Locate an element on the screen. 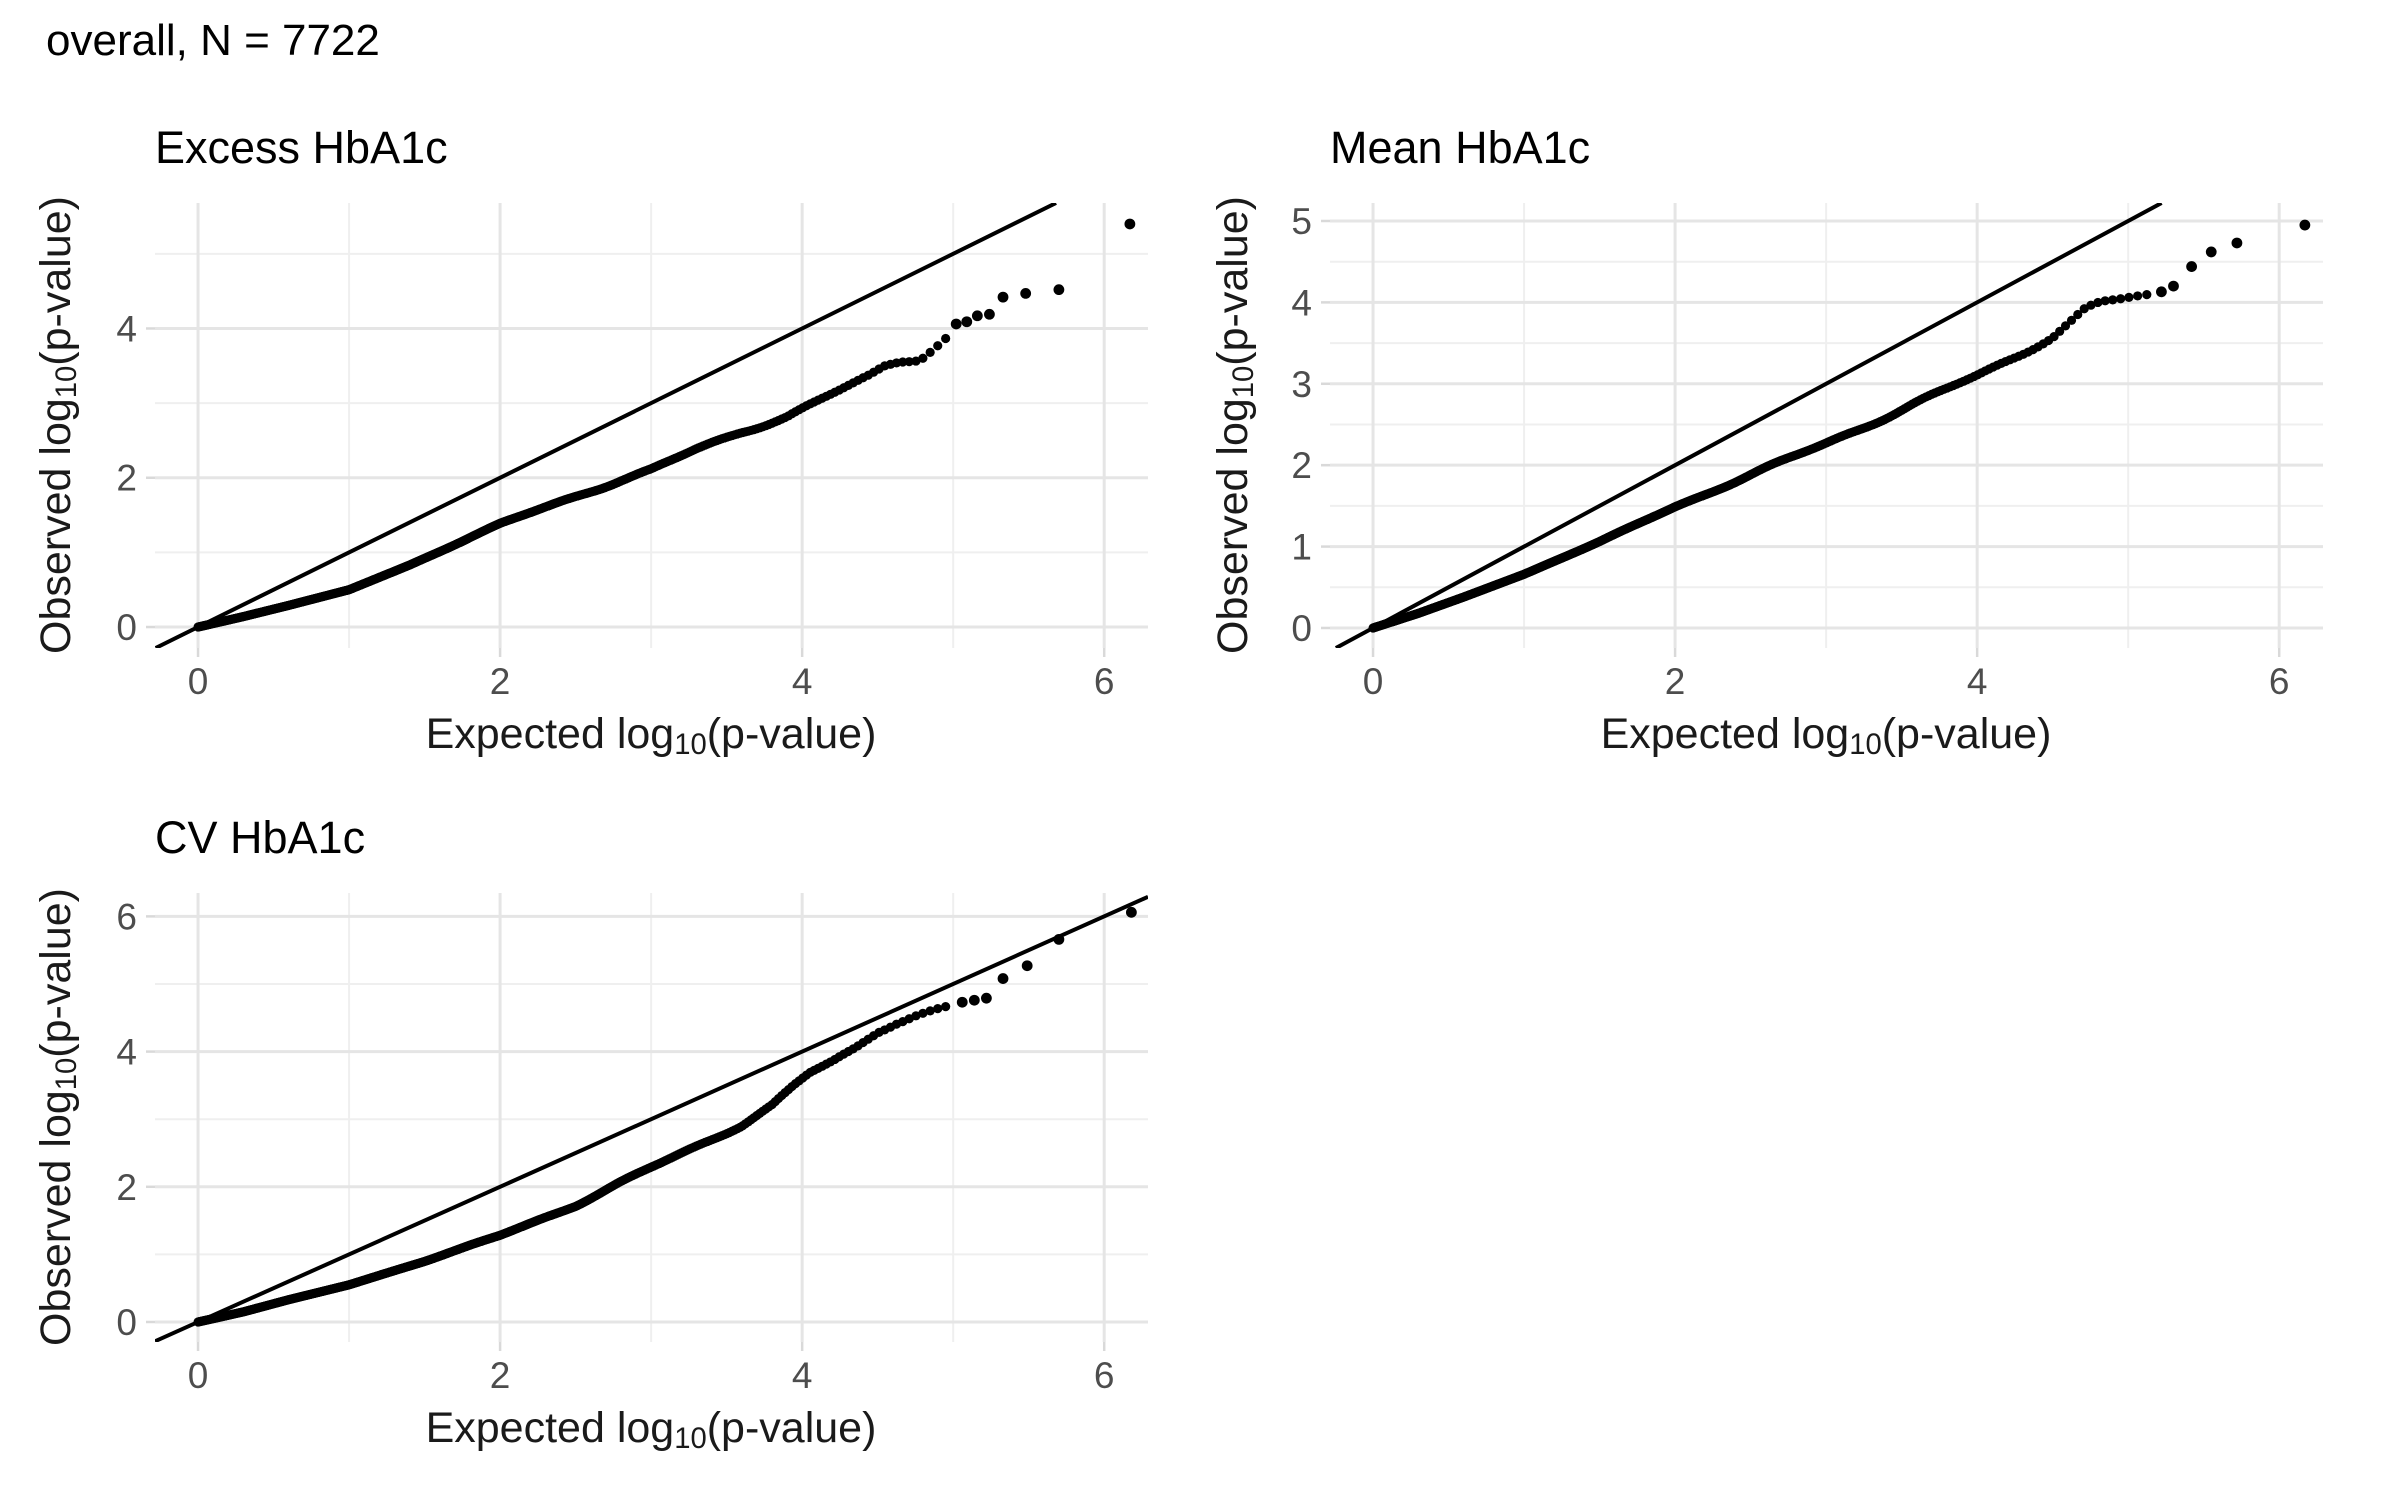  y-axis-title-panel3: Observed log10(p-value) is located at coordinates (58, 1117).